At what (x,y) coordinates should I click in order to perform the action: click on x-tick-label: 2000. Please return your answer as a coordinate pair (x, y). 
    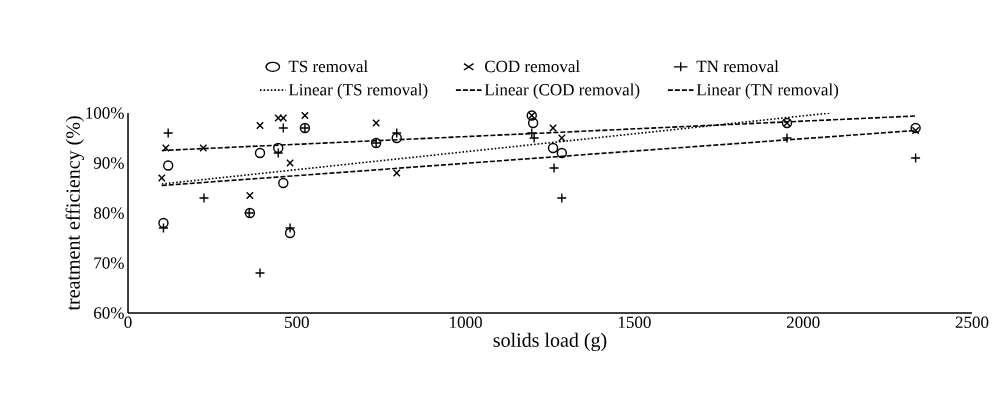
    Looking at the image, I should click on (803, 322).